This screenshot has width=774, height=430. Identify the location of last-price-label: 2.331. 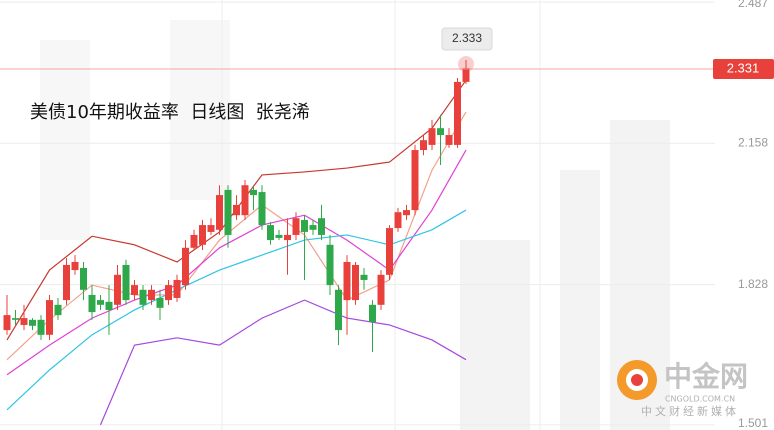
(743, 67).